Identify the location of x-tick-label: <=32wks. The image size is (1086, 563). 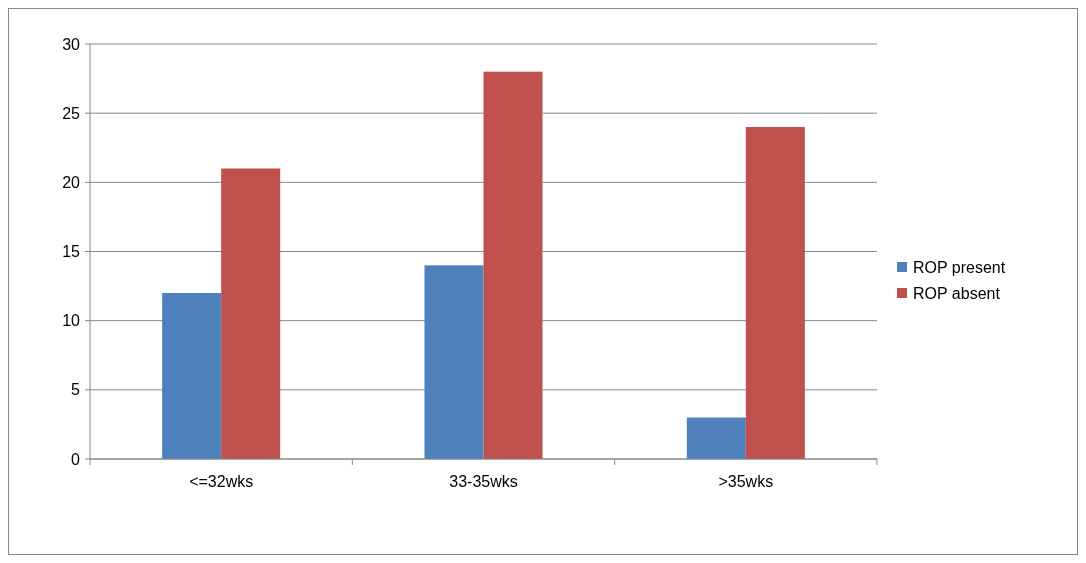
(221, 481).